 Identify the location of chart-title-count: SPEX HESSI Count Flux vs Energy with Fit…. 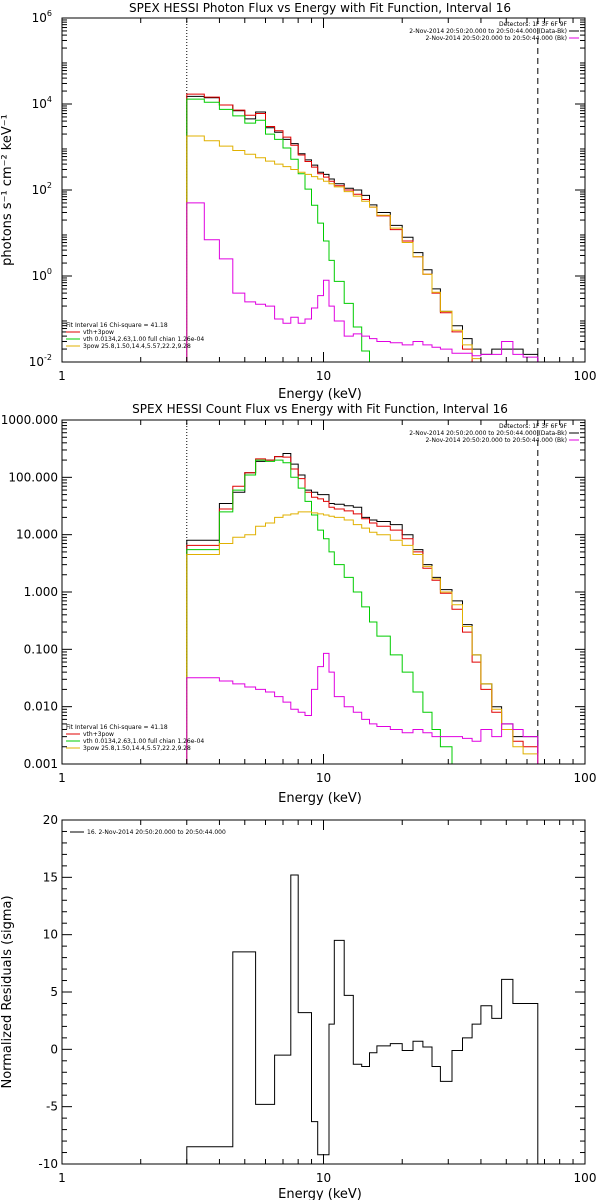
(320, 409).